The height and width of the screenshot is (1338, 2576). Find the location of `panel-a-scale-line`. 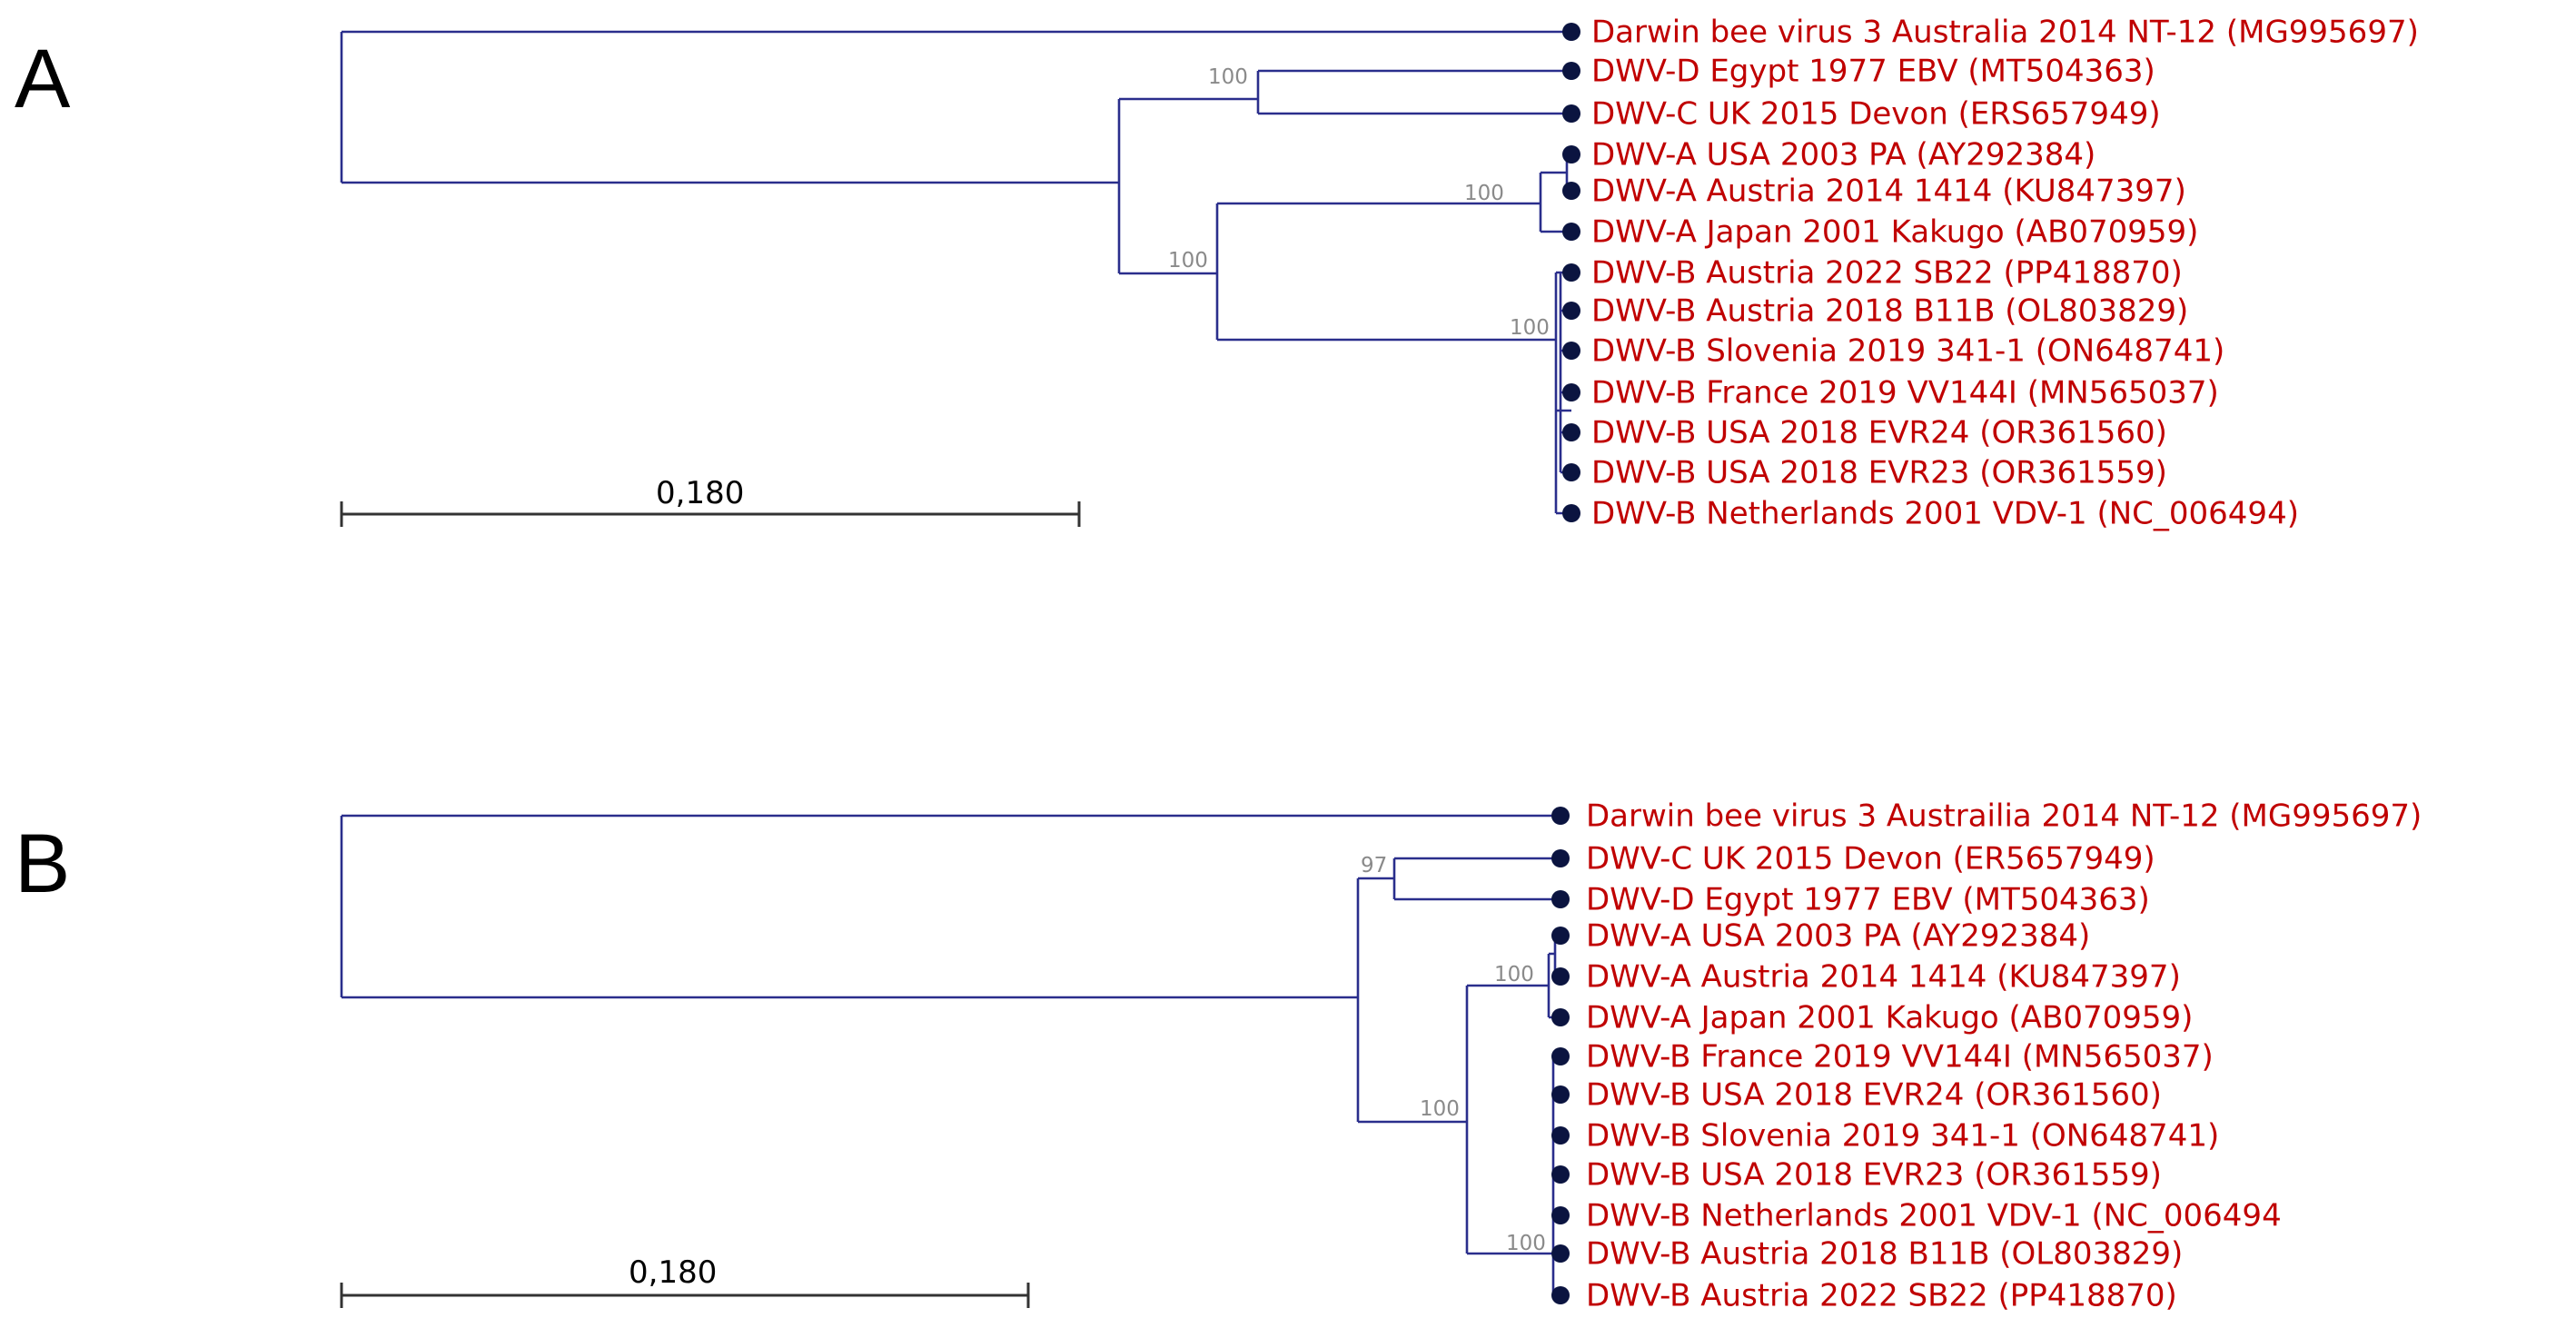

panel-a-scale-line is located at coordinates (710, 514).